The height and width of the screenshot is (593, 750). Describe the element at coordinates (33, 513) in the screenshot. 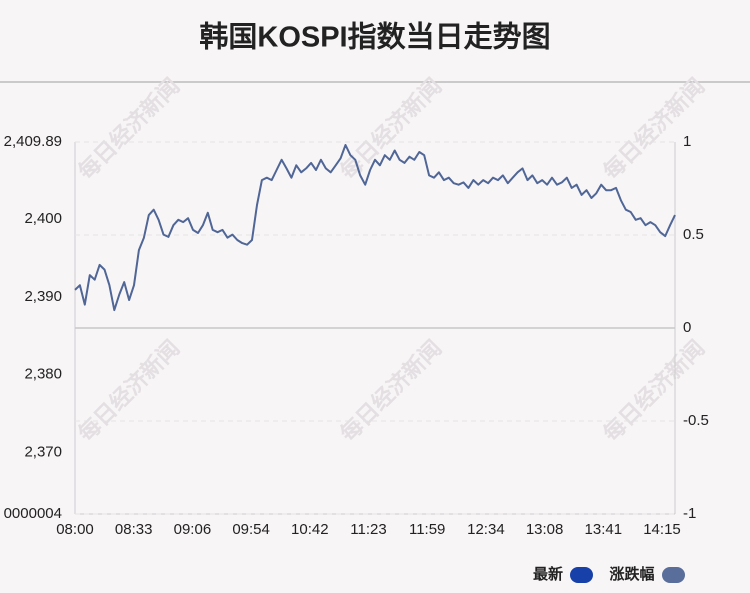

I see `y-tick-label: 0000004` at that location.